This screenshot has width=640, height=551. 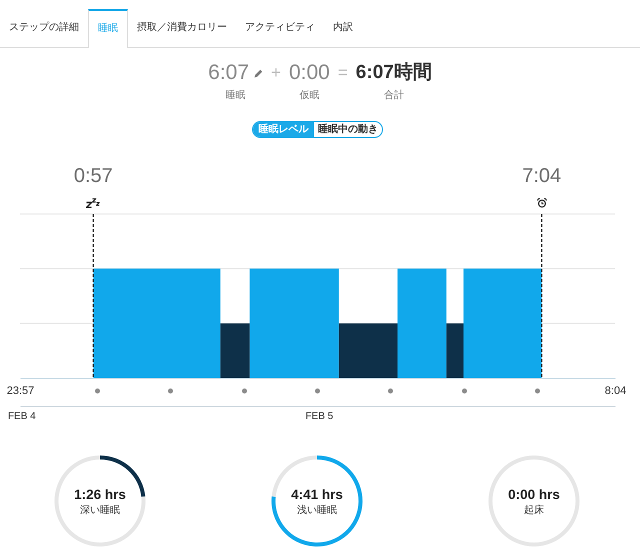 I want to click on x-tick-label: 8:04, so click(x=615, y=391).